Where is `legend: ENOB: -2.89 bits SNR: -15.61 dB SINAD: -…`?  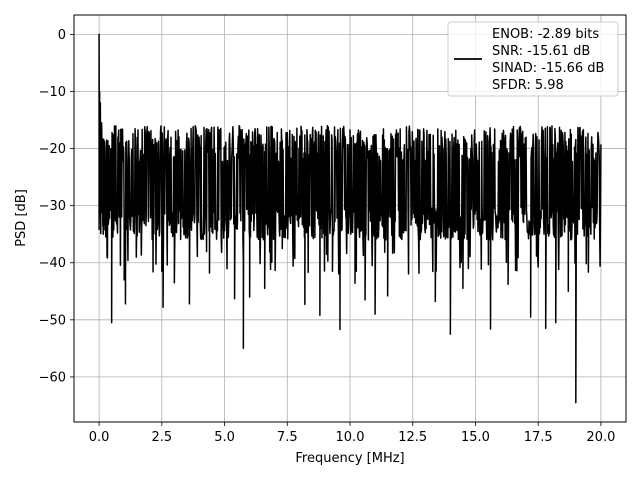
legend: ENOB: -2.89 bits SNR: -15.61 dB SINAD: -… is located at coordinates (533, 59).